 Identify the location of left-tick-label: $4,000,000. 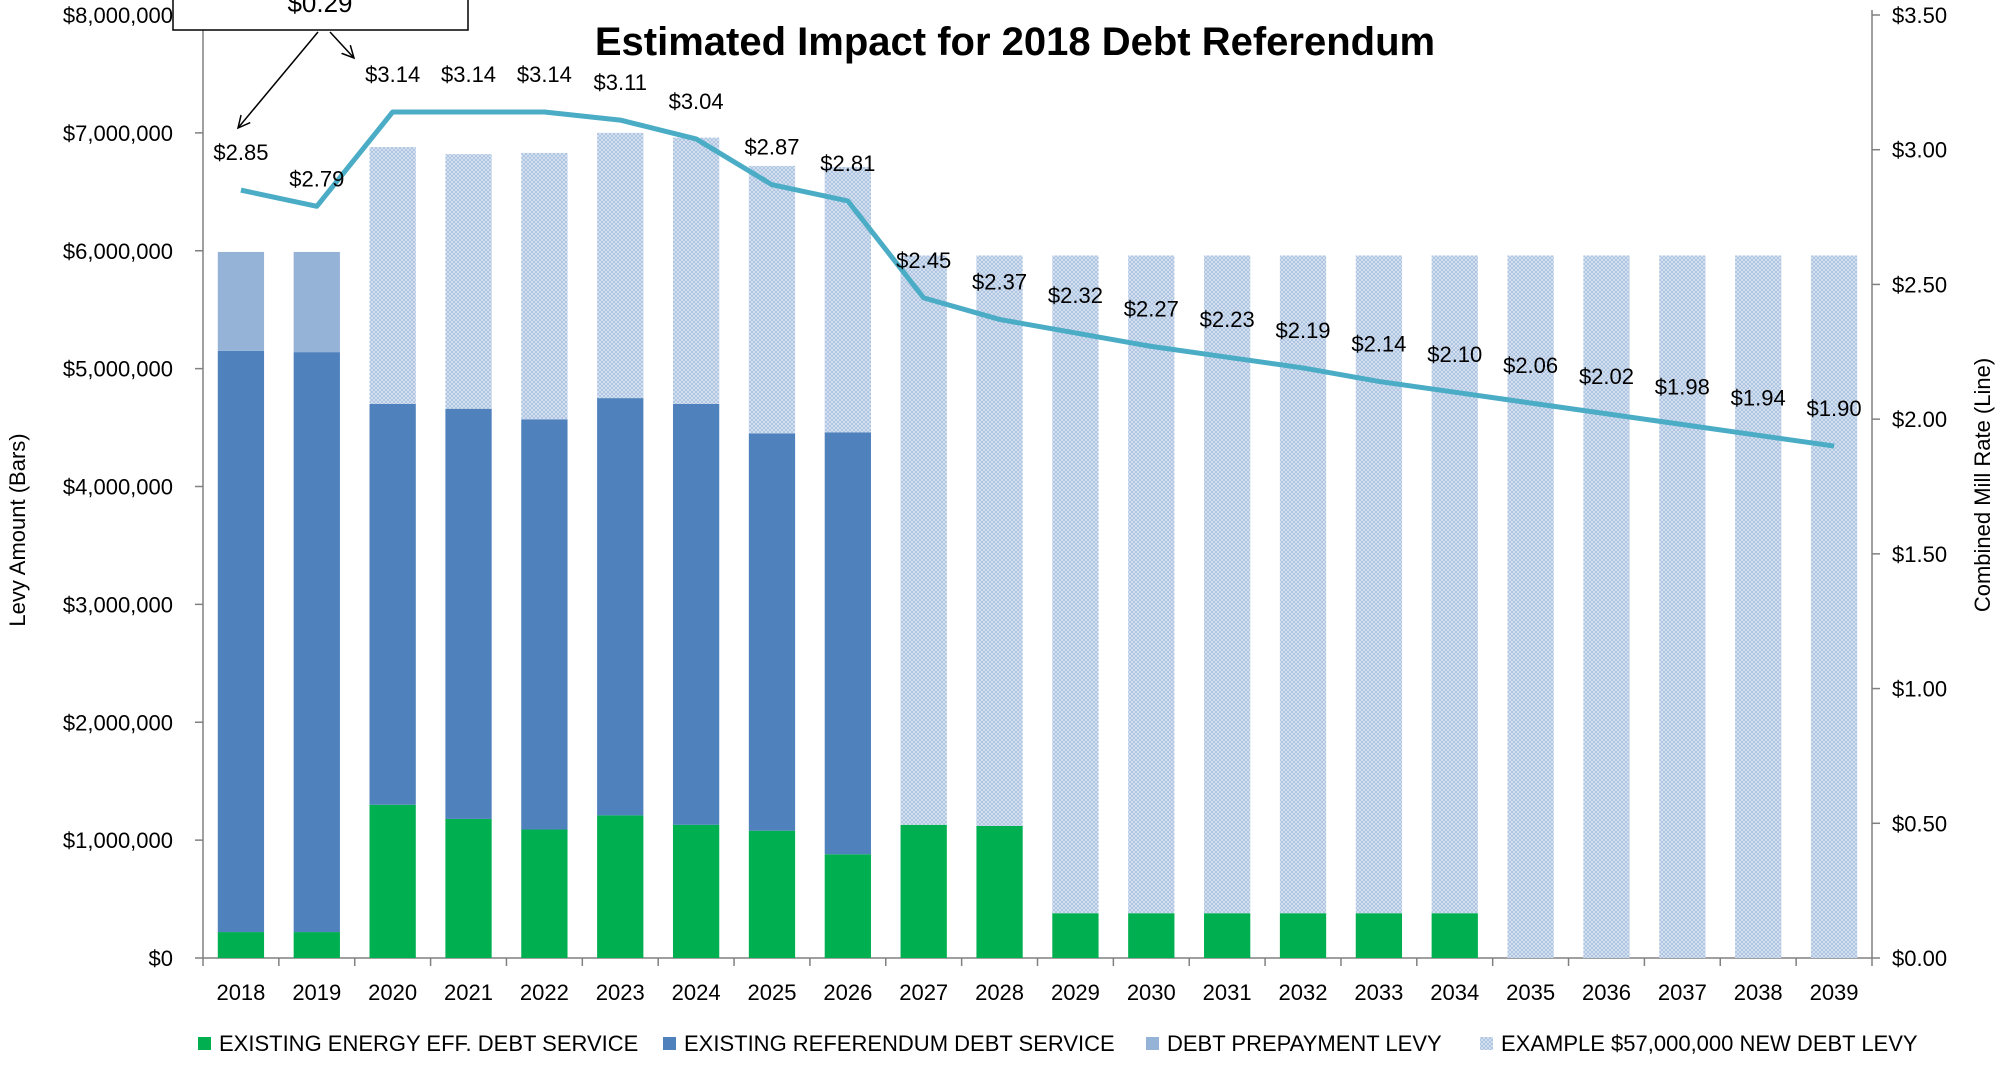
(118, 487).